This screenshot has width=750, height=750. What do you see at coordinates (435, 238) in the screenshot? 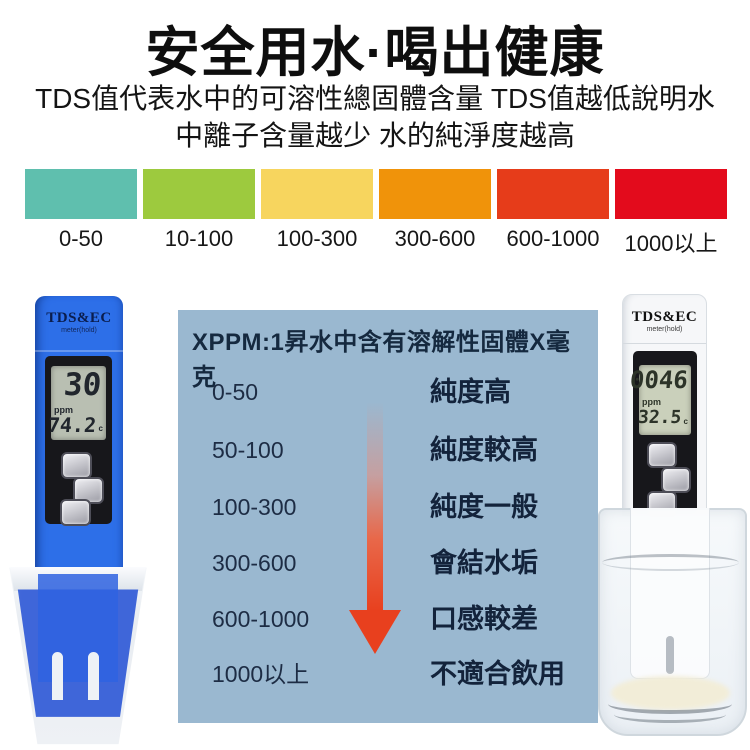
I see `scale-label: 300-600` at bounding box center [435, 238].